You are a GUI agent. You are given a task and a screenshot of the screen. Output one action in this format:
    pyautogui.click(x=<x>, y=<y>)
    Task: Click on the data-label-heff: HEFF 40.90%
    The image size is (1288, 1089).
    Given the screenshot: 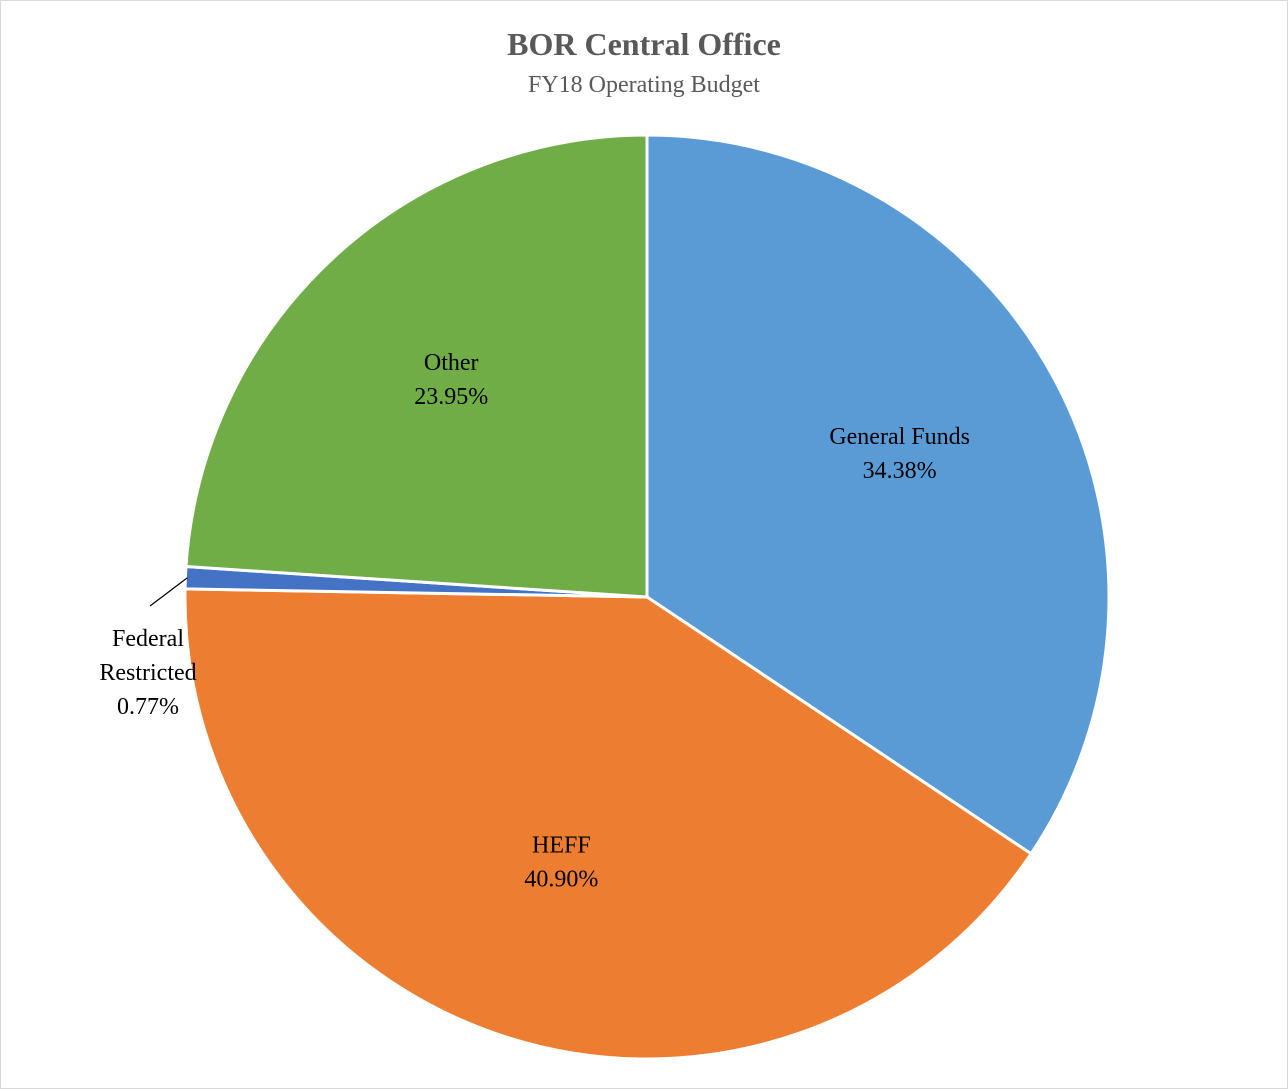 What is the action you would take?
    pyautogui.click(x=561, y=862)
    